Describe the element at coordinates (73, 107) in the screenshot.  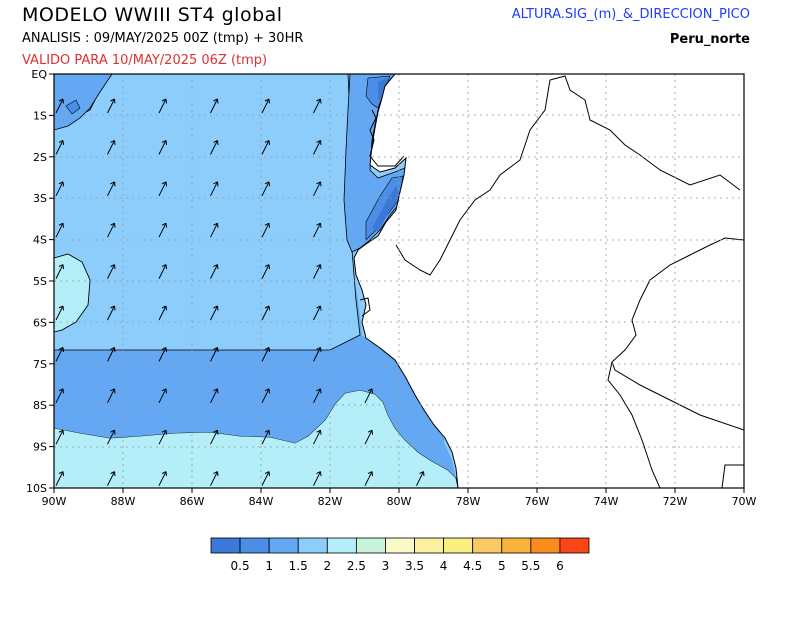
I see `wave-patch-0-5-1m-nw` at that location.